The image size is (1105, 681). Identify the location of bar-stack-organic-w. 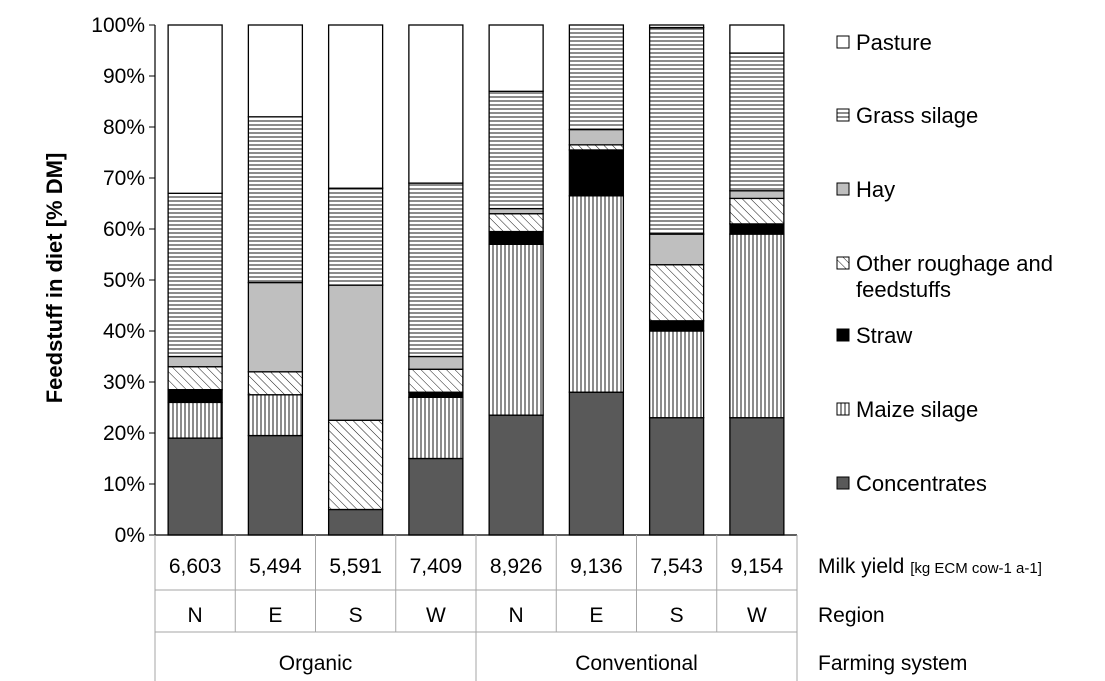
(436, 280).